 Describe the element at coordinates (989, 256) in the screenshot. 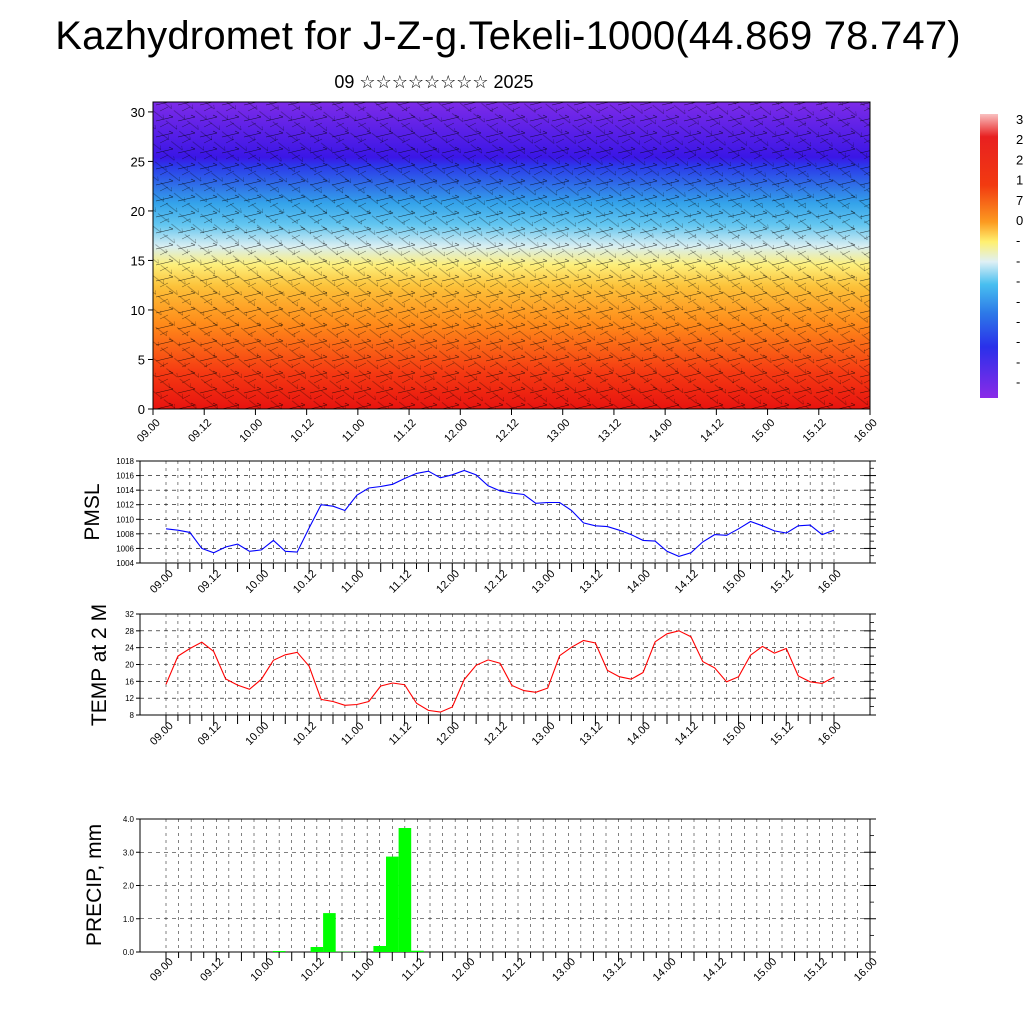

I see `colorbar` at that location.